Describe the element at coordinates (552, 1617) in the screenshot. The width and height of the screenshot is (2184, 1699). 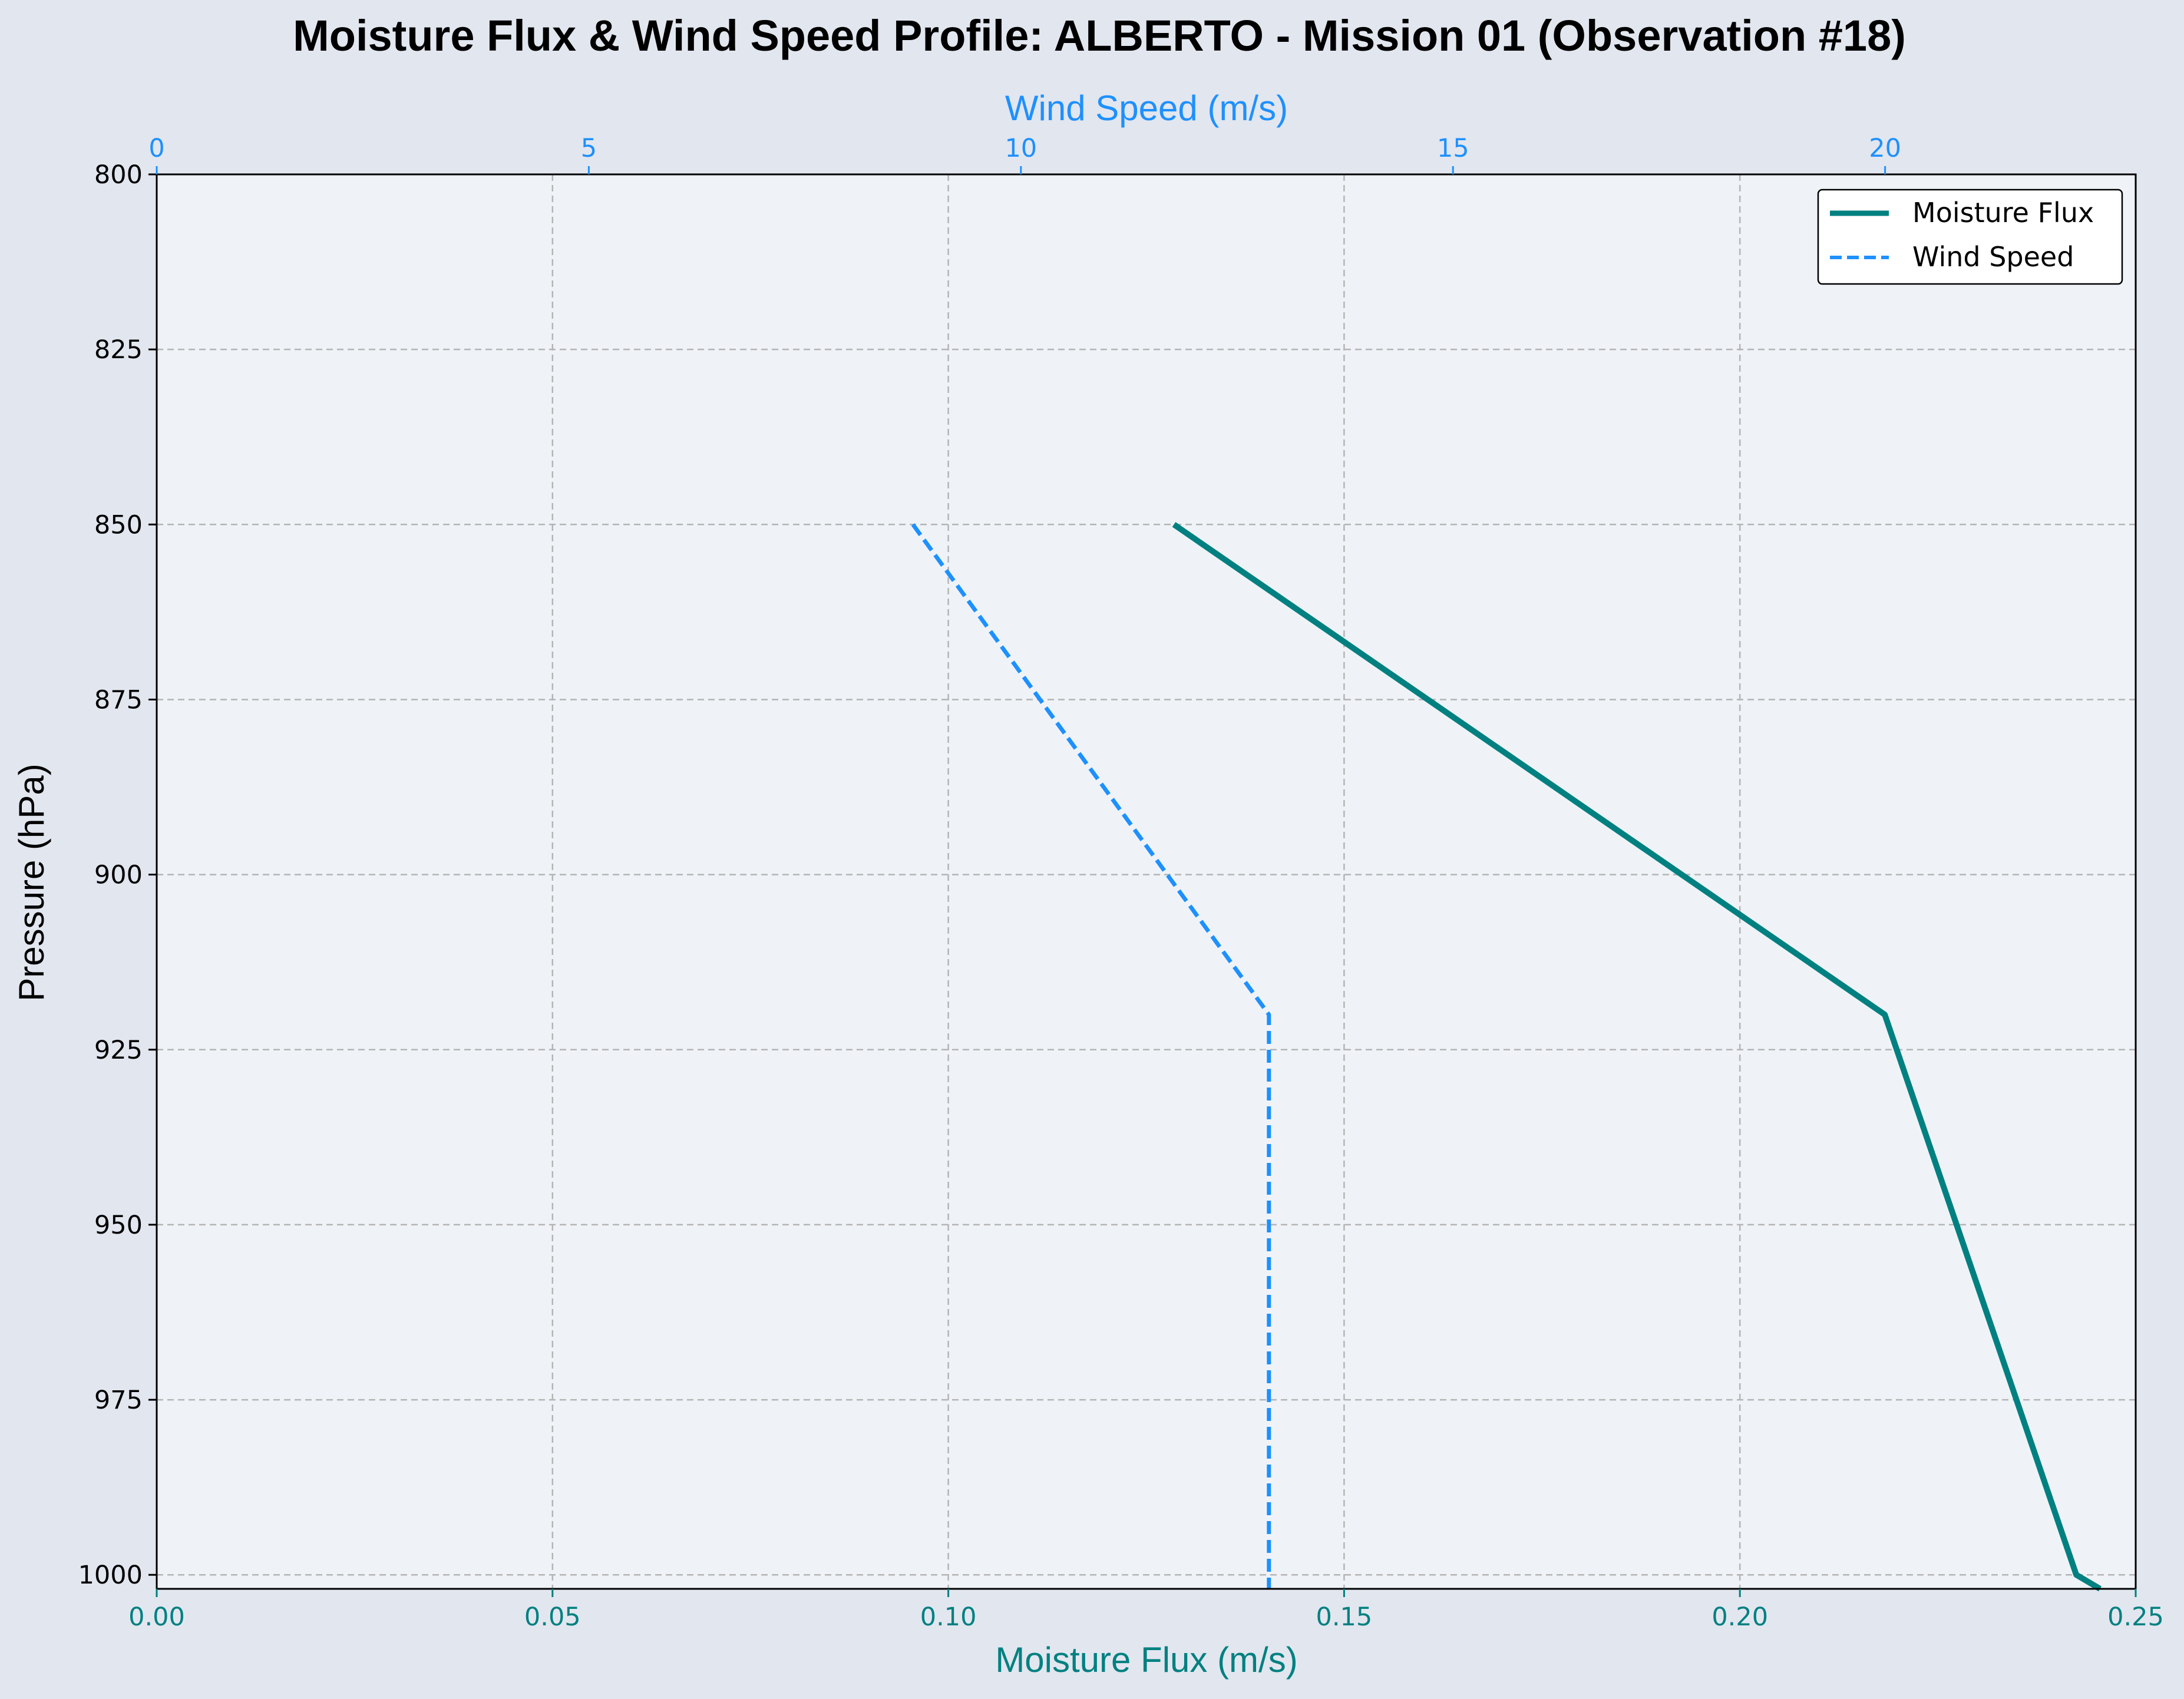
I see `x-bottom-tick-label: 0.05` at that location.